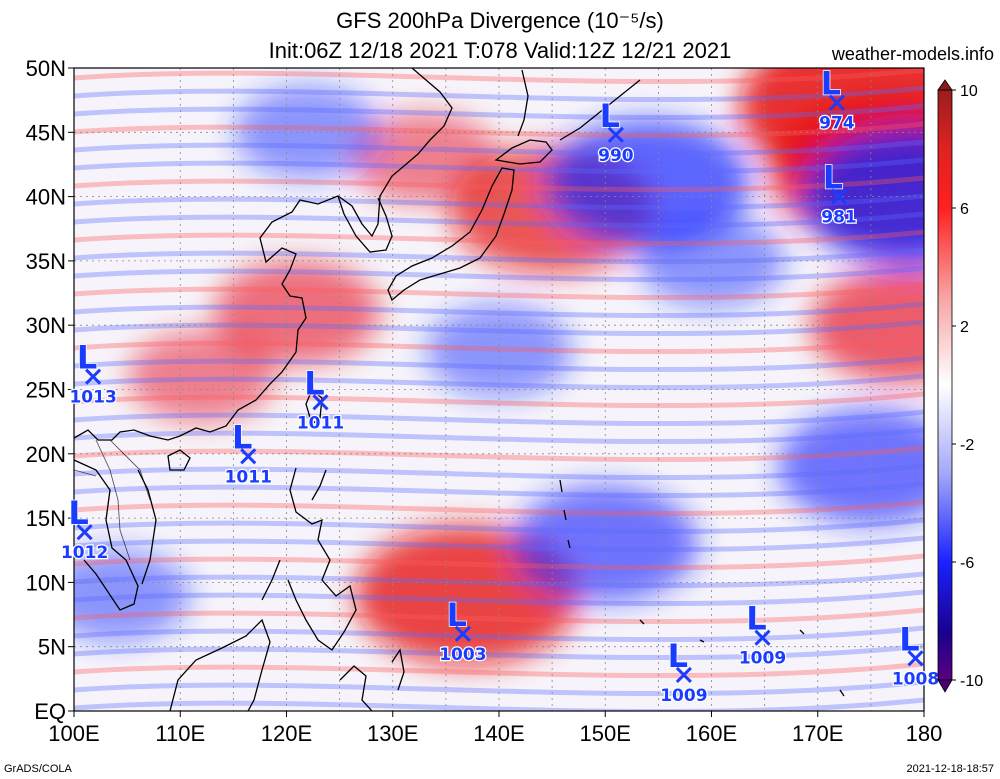 Image resolution: width=1000 pixels, height=779 pixels. Describe the element at coordinates (46, 582) in the screenshot. I see `lat-label: 10N` at that location.